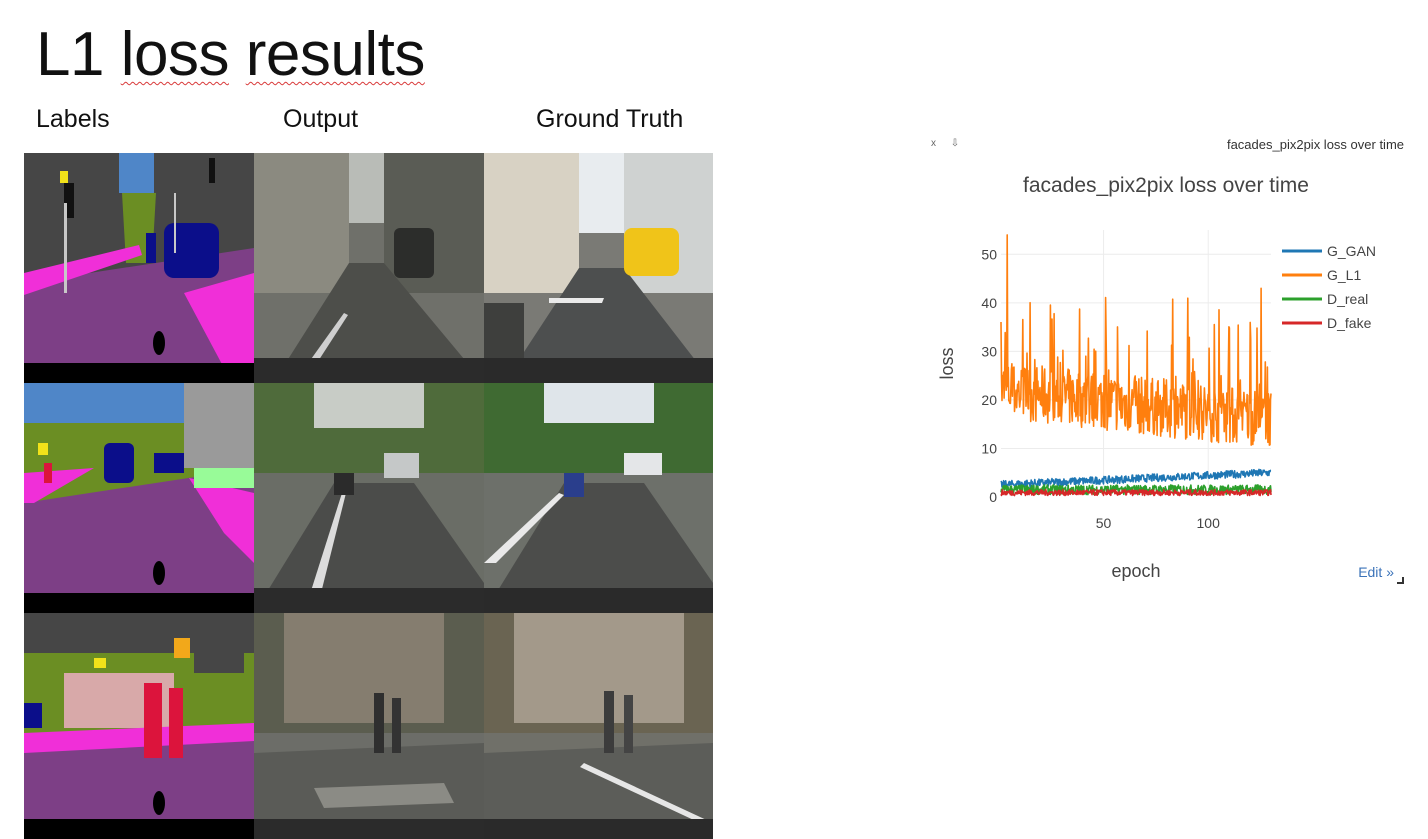 The width and height of the screenshot is (1428, 839). Describe the element at coordinates (1376, 572) in the screenshot. I see `edit-link: Edit »` at that location.